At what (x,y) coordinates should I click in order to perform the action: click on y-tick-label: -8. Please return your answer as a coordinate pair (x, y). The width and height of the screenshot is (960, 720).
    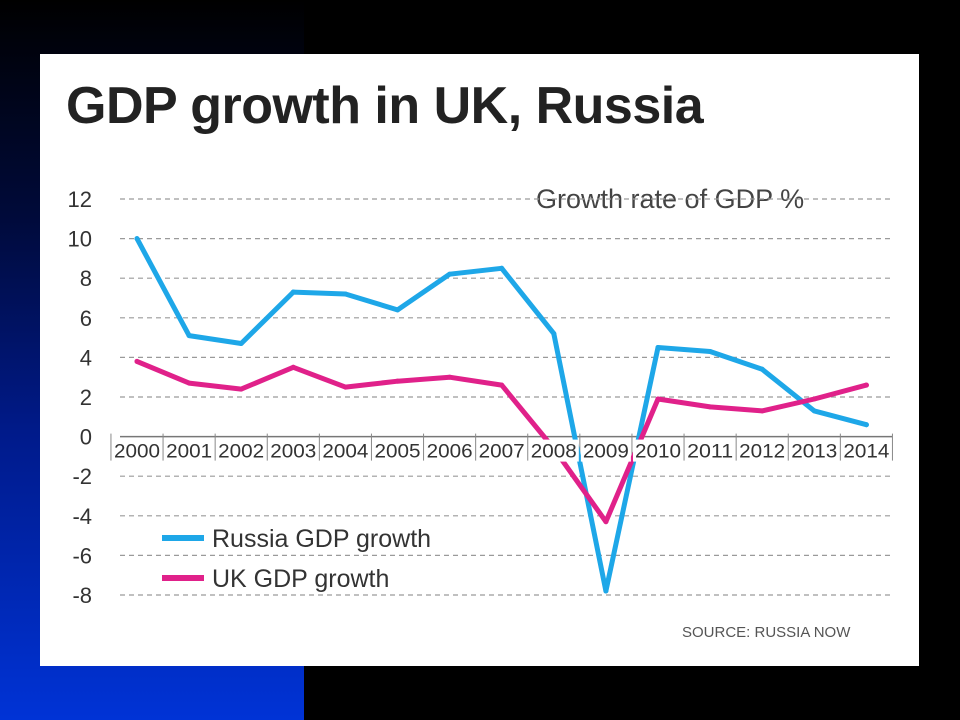
    Looking at the image, I should click on (82, 595).